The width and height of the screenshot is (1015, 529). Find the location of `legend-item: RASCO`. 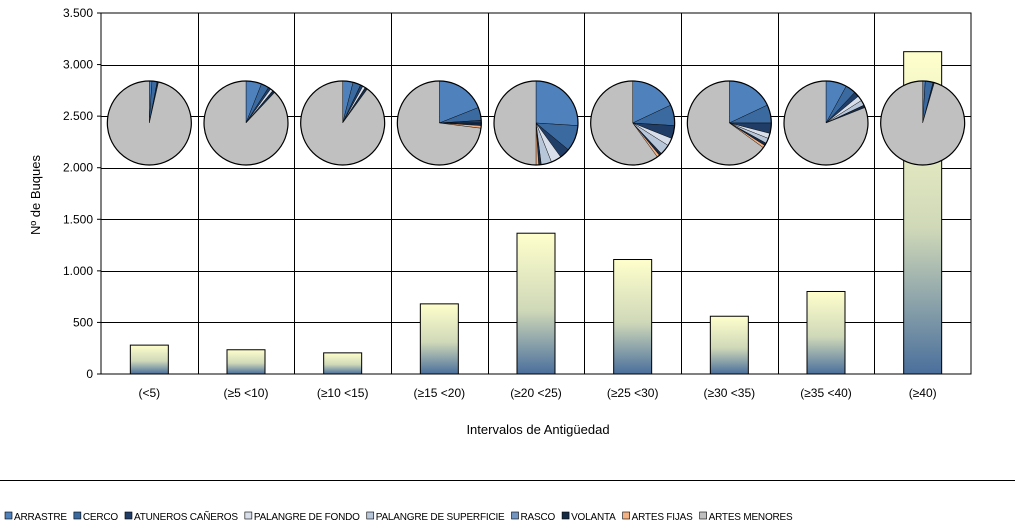

legend-item: RASCO is located at coordinates (533, 517).